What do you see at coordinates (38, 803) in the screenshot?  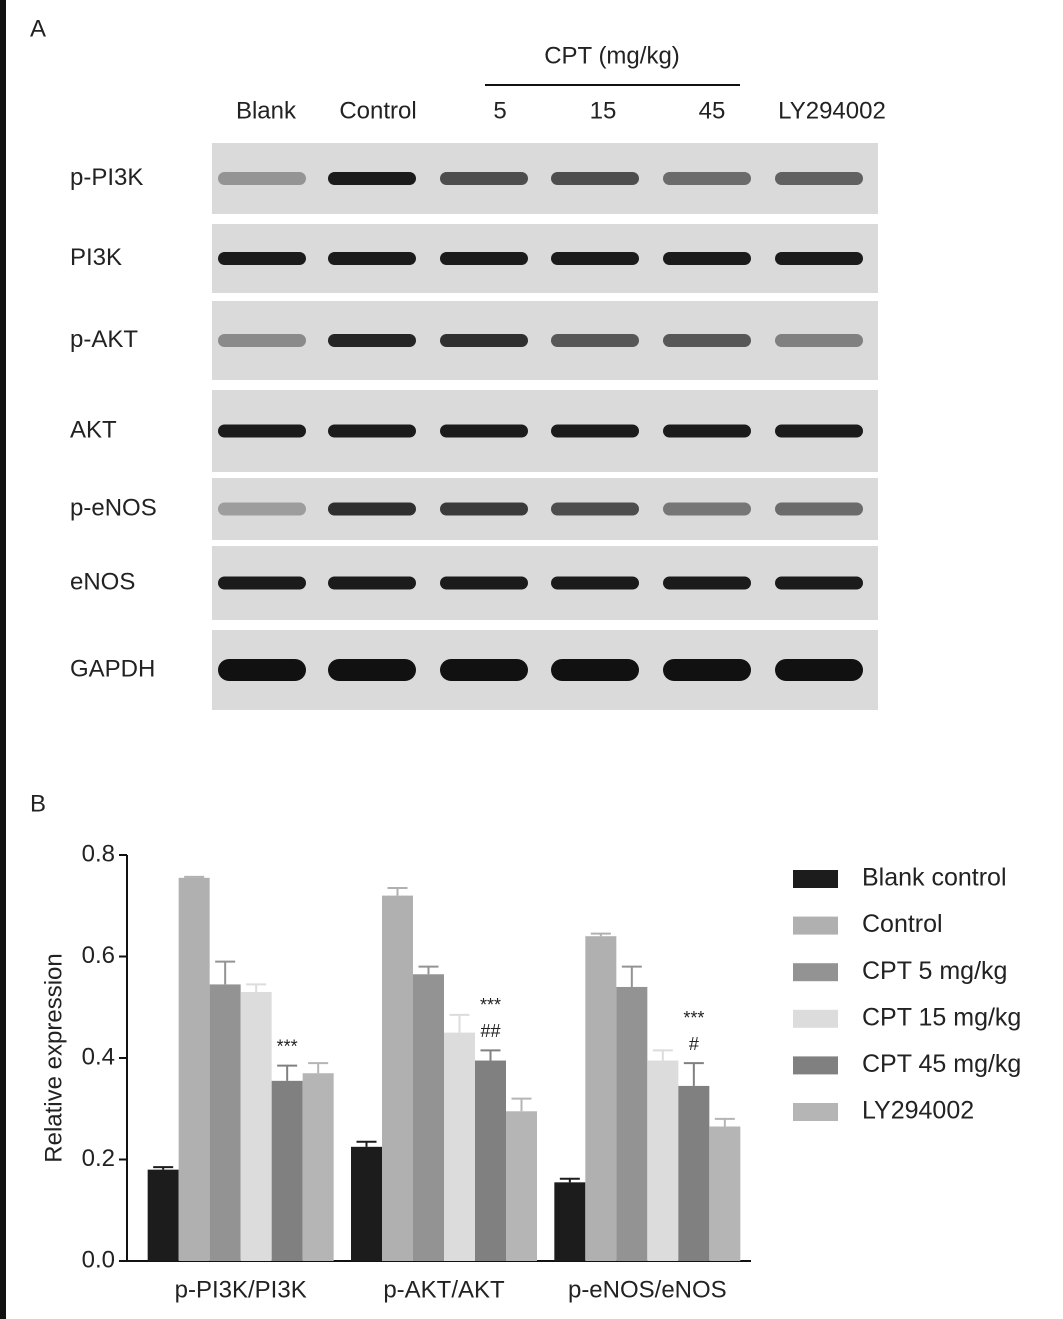 I see `panel-label: B` at bounding box center [38, 803].